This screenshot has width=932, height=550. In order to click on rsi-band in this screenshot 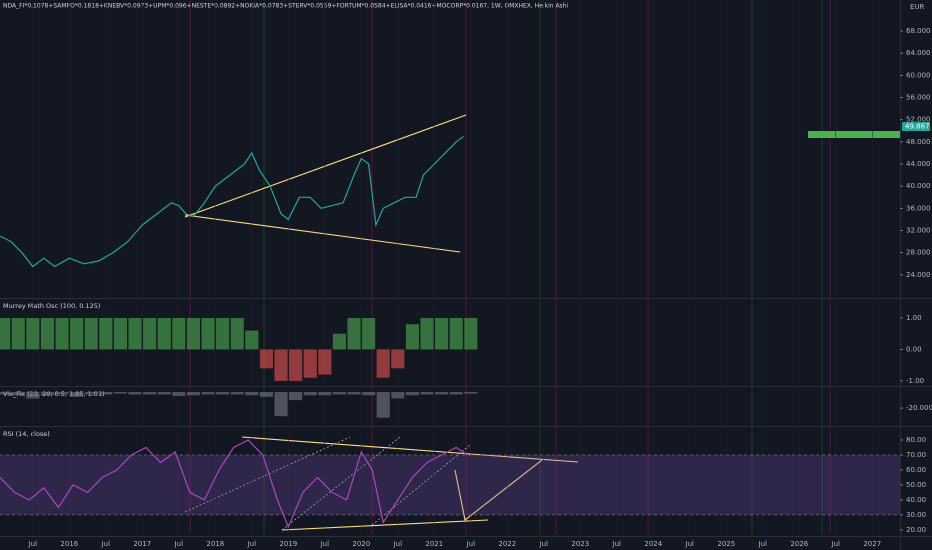, I will do `click(450, 484)`.